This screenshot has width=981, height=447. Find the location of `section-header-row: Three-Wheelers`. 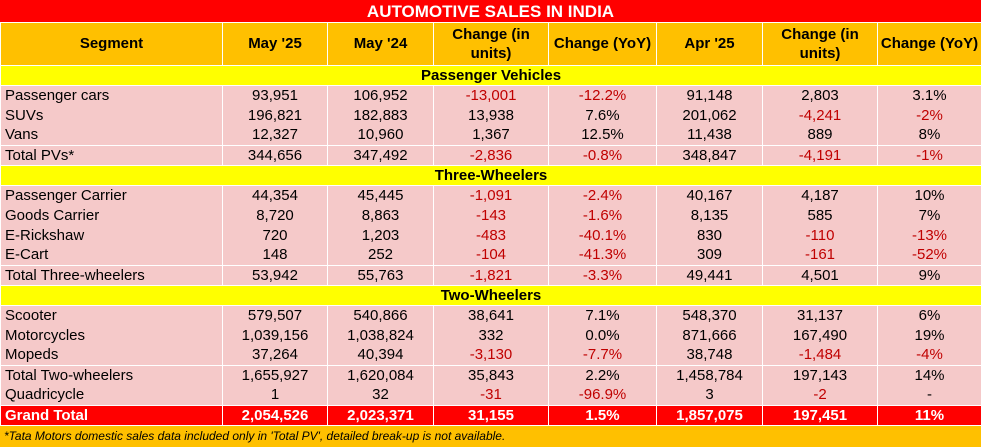

section-header-row: Three-Wheelers is located at coordinates (491, 175).